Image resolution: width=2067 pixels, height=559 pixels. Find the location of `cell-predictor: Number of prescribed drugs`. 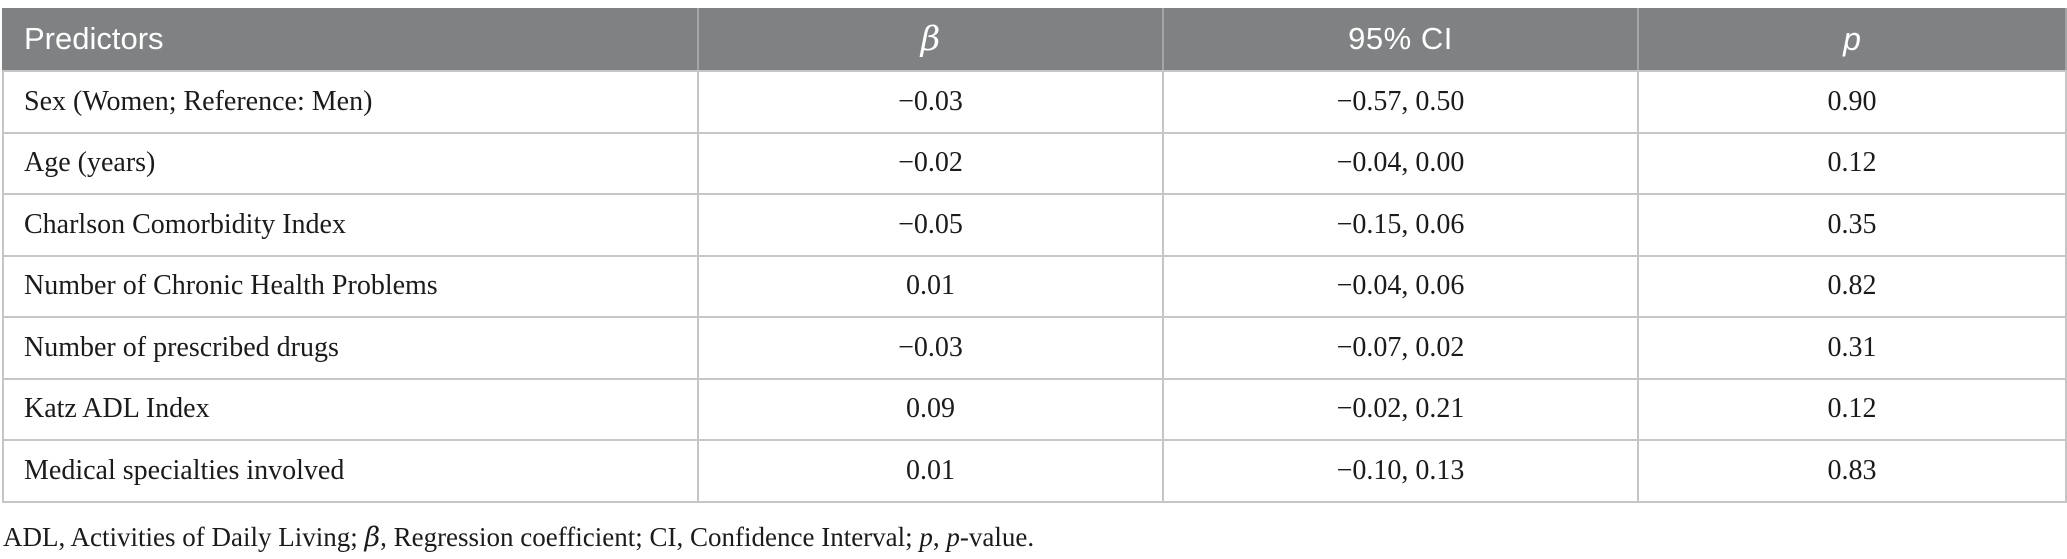

cell-predictor: Number of prescribed drugs is located at coordinates (350, 348).